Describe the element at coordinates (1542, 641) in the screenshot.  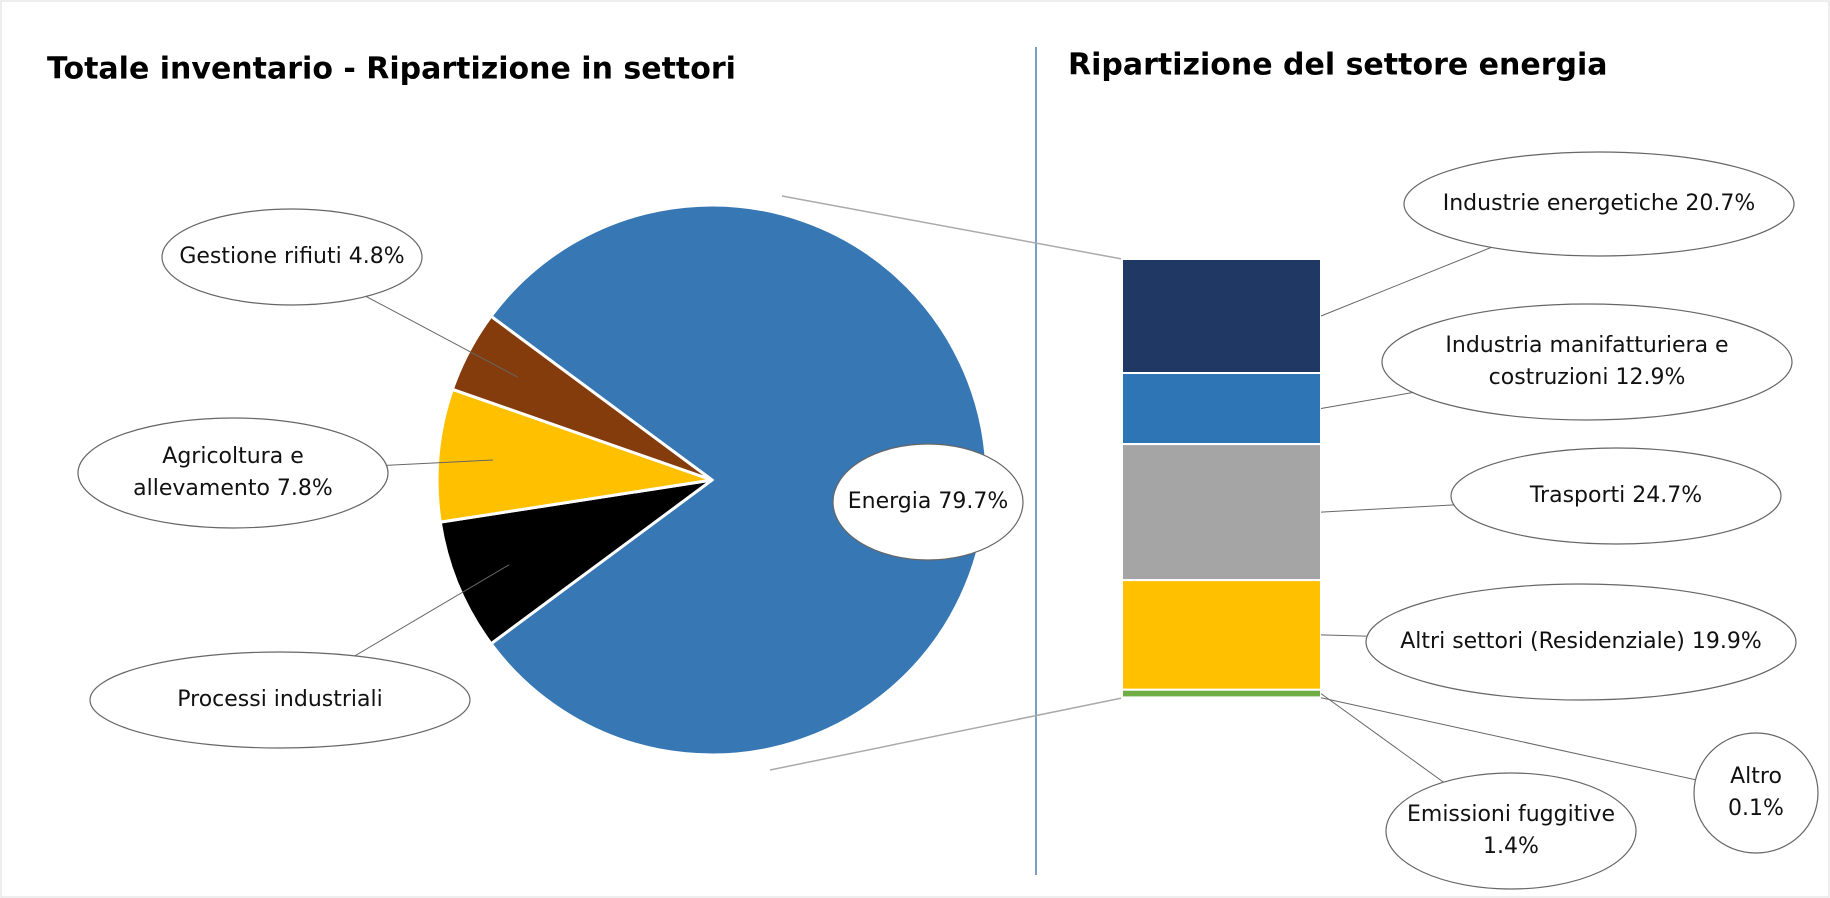
I see `category-label: Altri settori (Residenziale)` at that location.